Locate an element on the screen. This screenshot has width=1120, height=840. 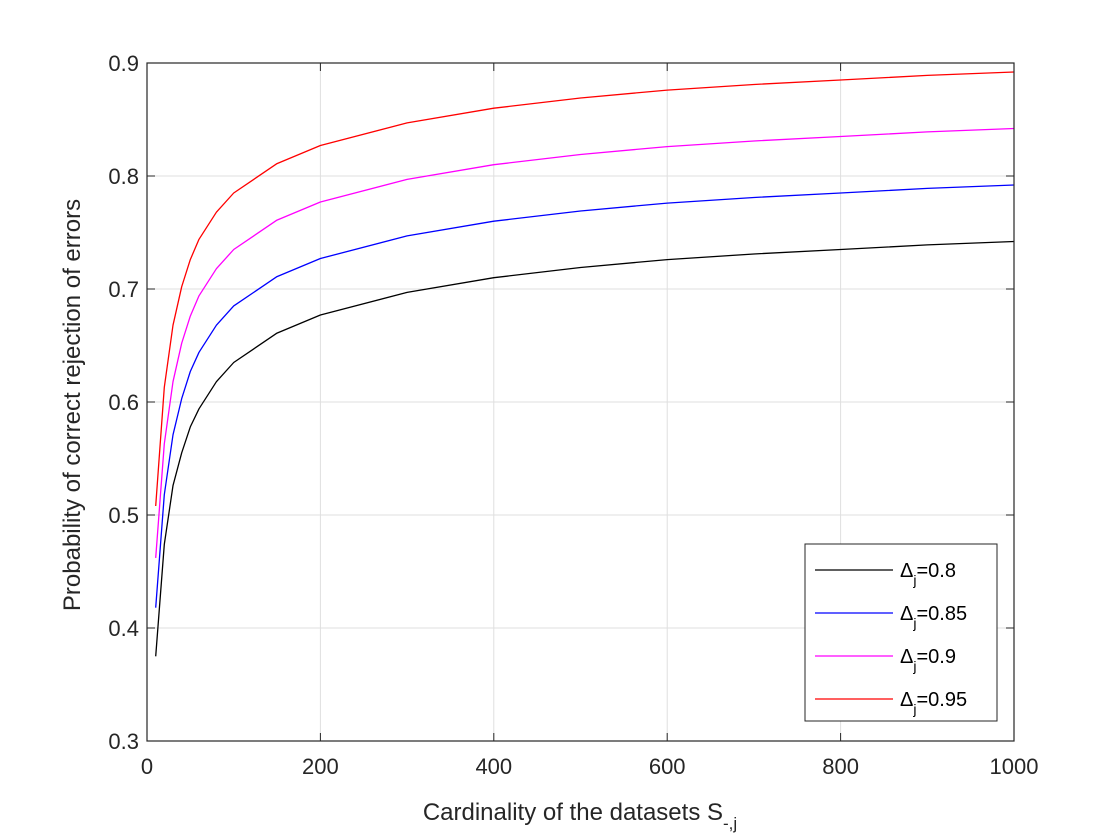
x-tick-label: 400 is located at coordinates (493, 766).